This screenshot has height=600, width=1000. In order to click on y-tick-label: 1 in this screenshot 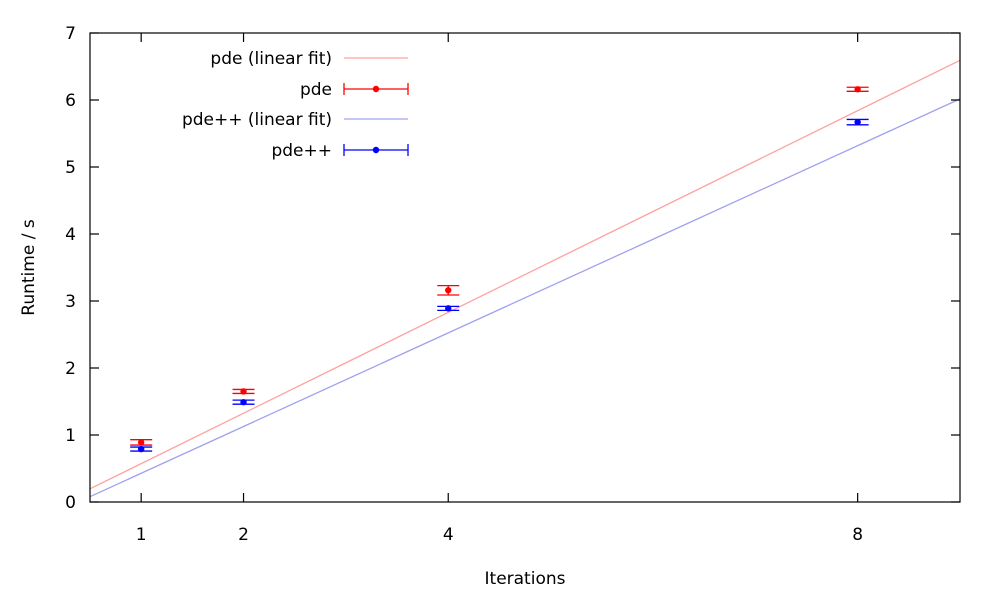, I will do `click(70, 436)`.